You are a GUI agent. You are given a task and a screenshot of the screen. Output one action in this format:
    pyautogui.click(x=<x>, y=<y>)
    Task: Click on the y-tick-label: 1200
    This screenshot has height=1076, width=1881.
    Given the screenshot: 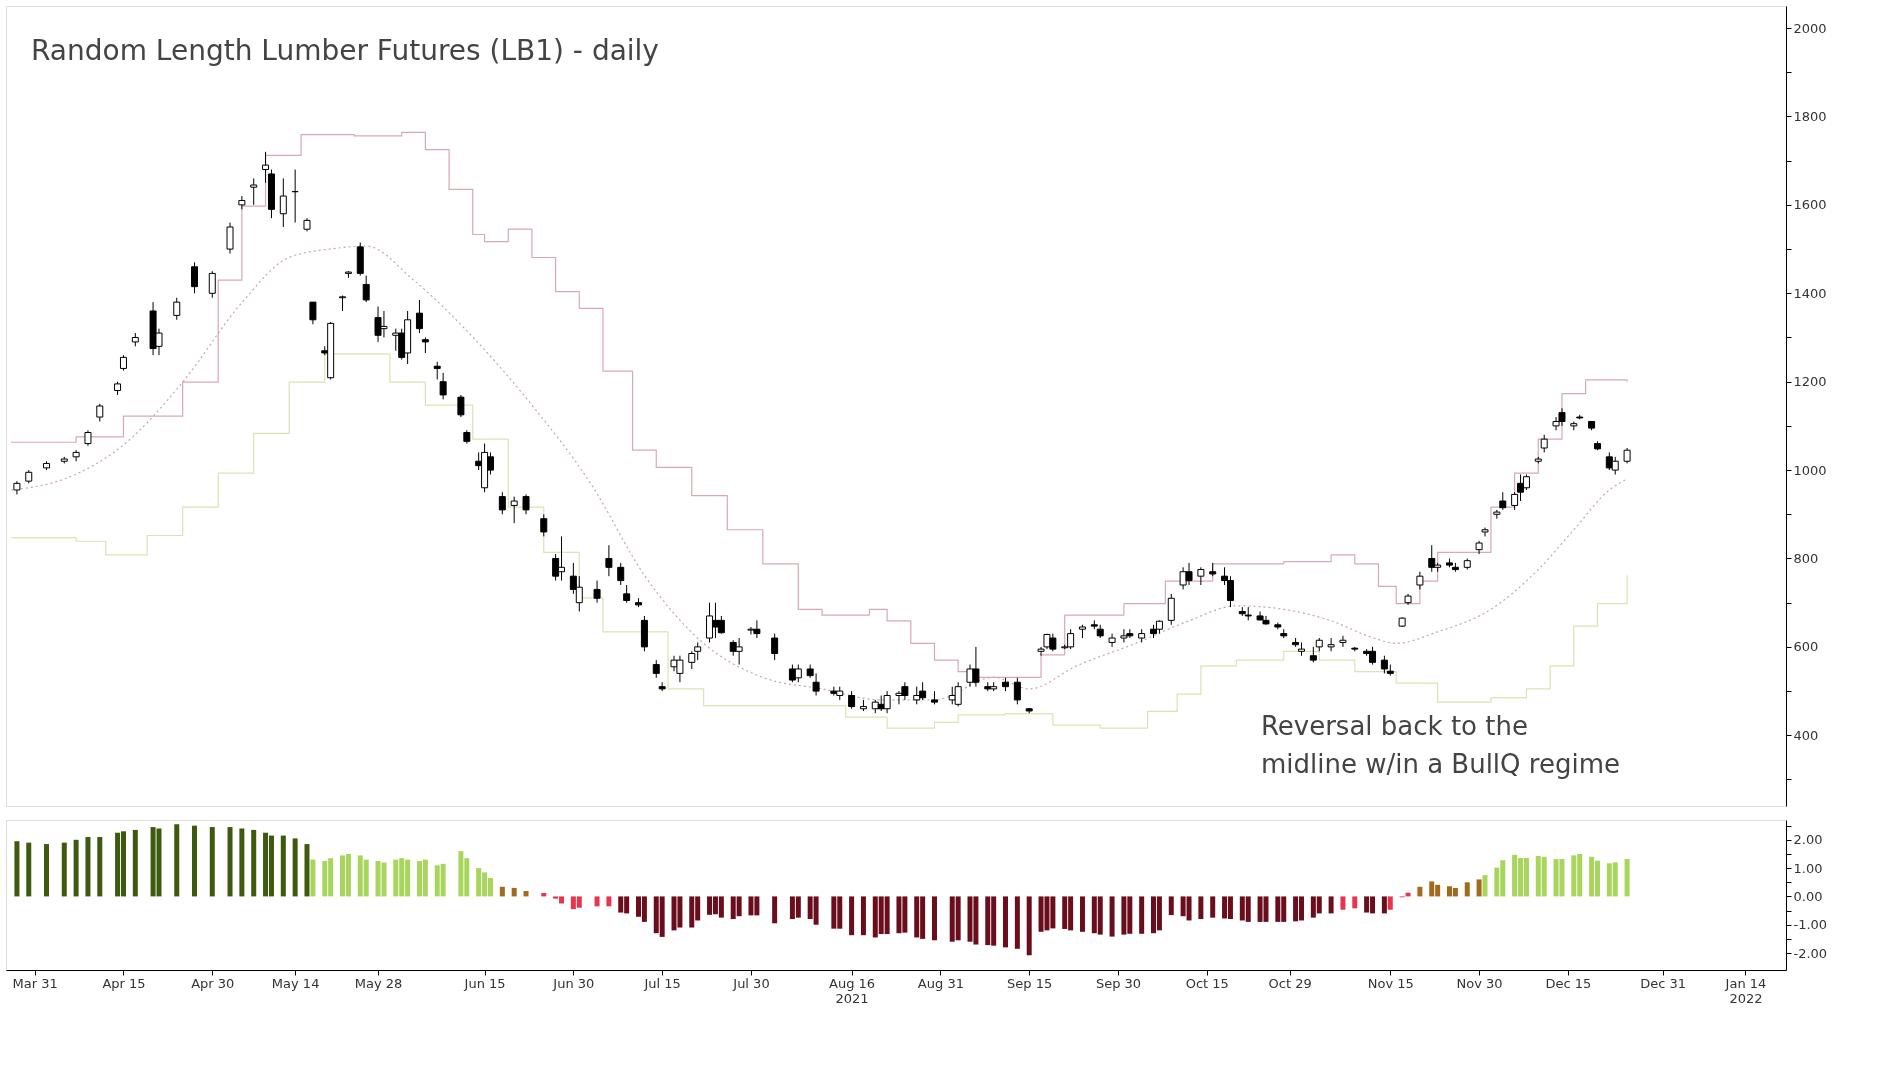 What is the action you would take?
    pyautogui.click(x=1810, y=382)
    